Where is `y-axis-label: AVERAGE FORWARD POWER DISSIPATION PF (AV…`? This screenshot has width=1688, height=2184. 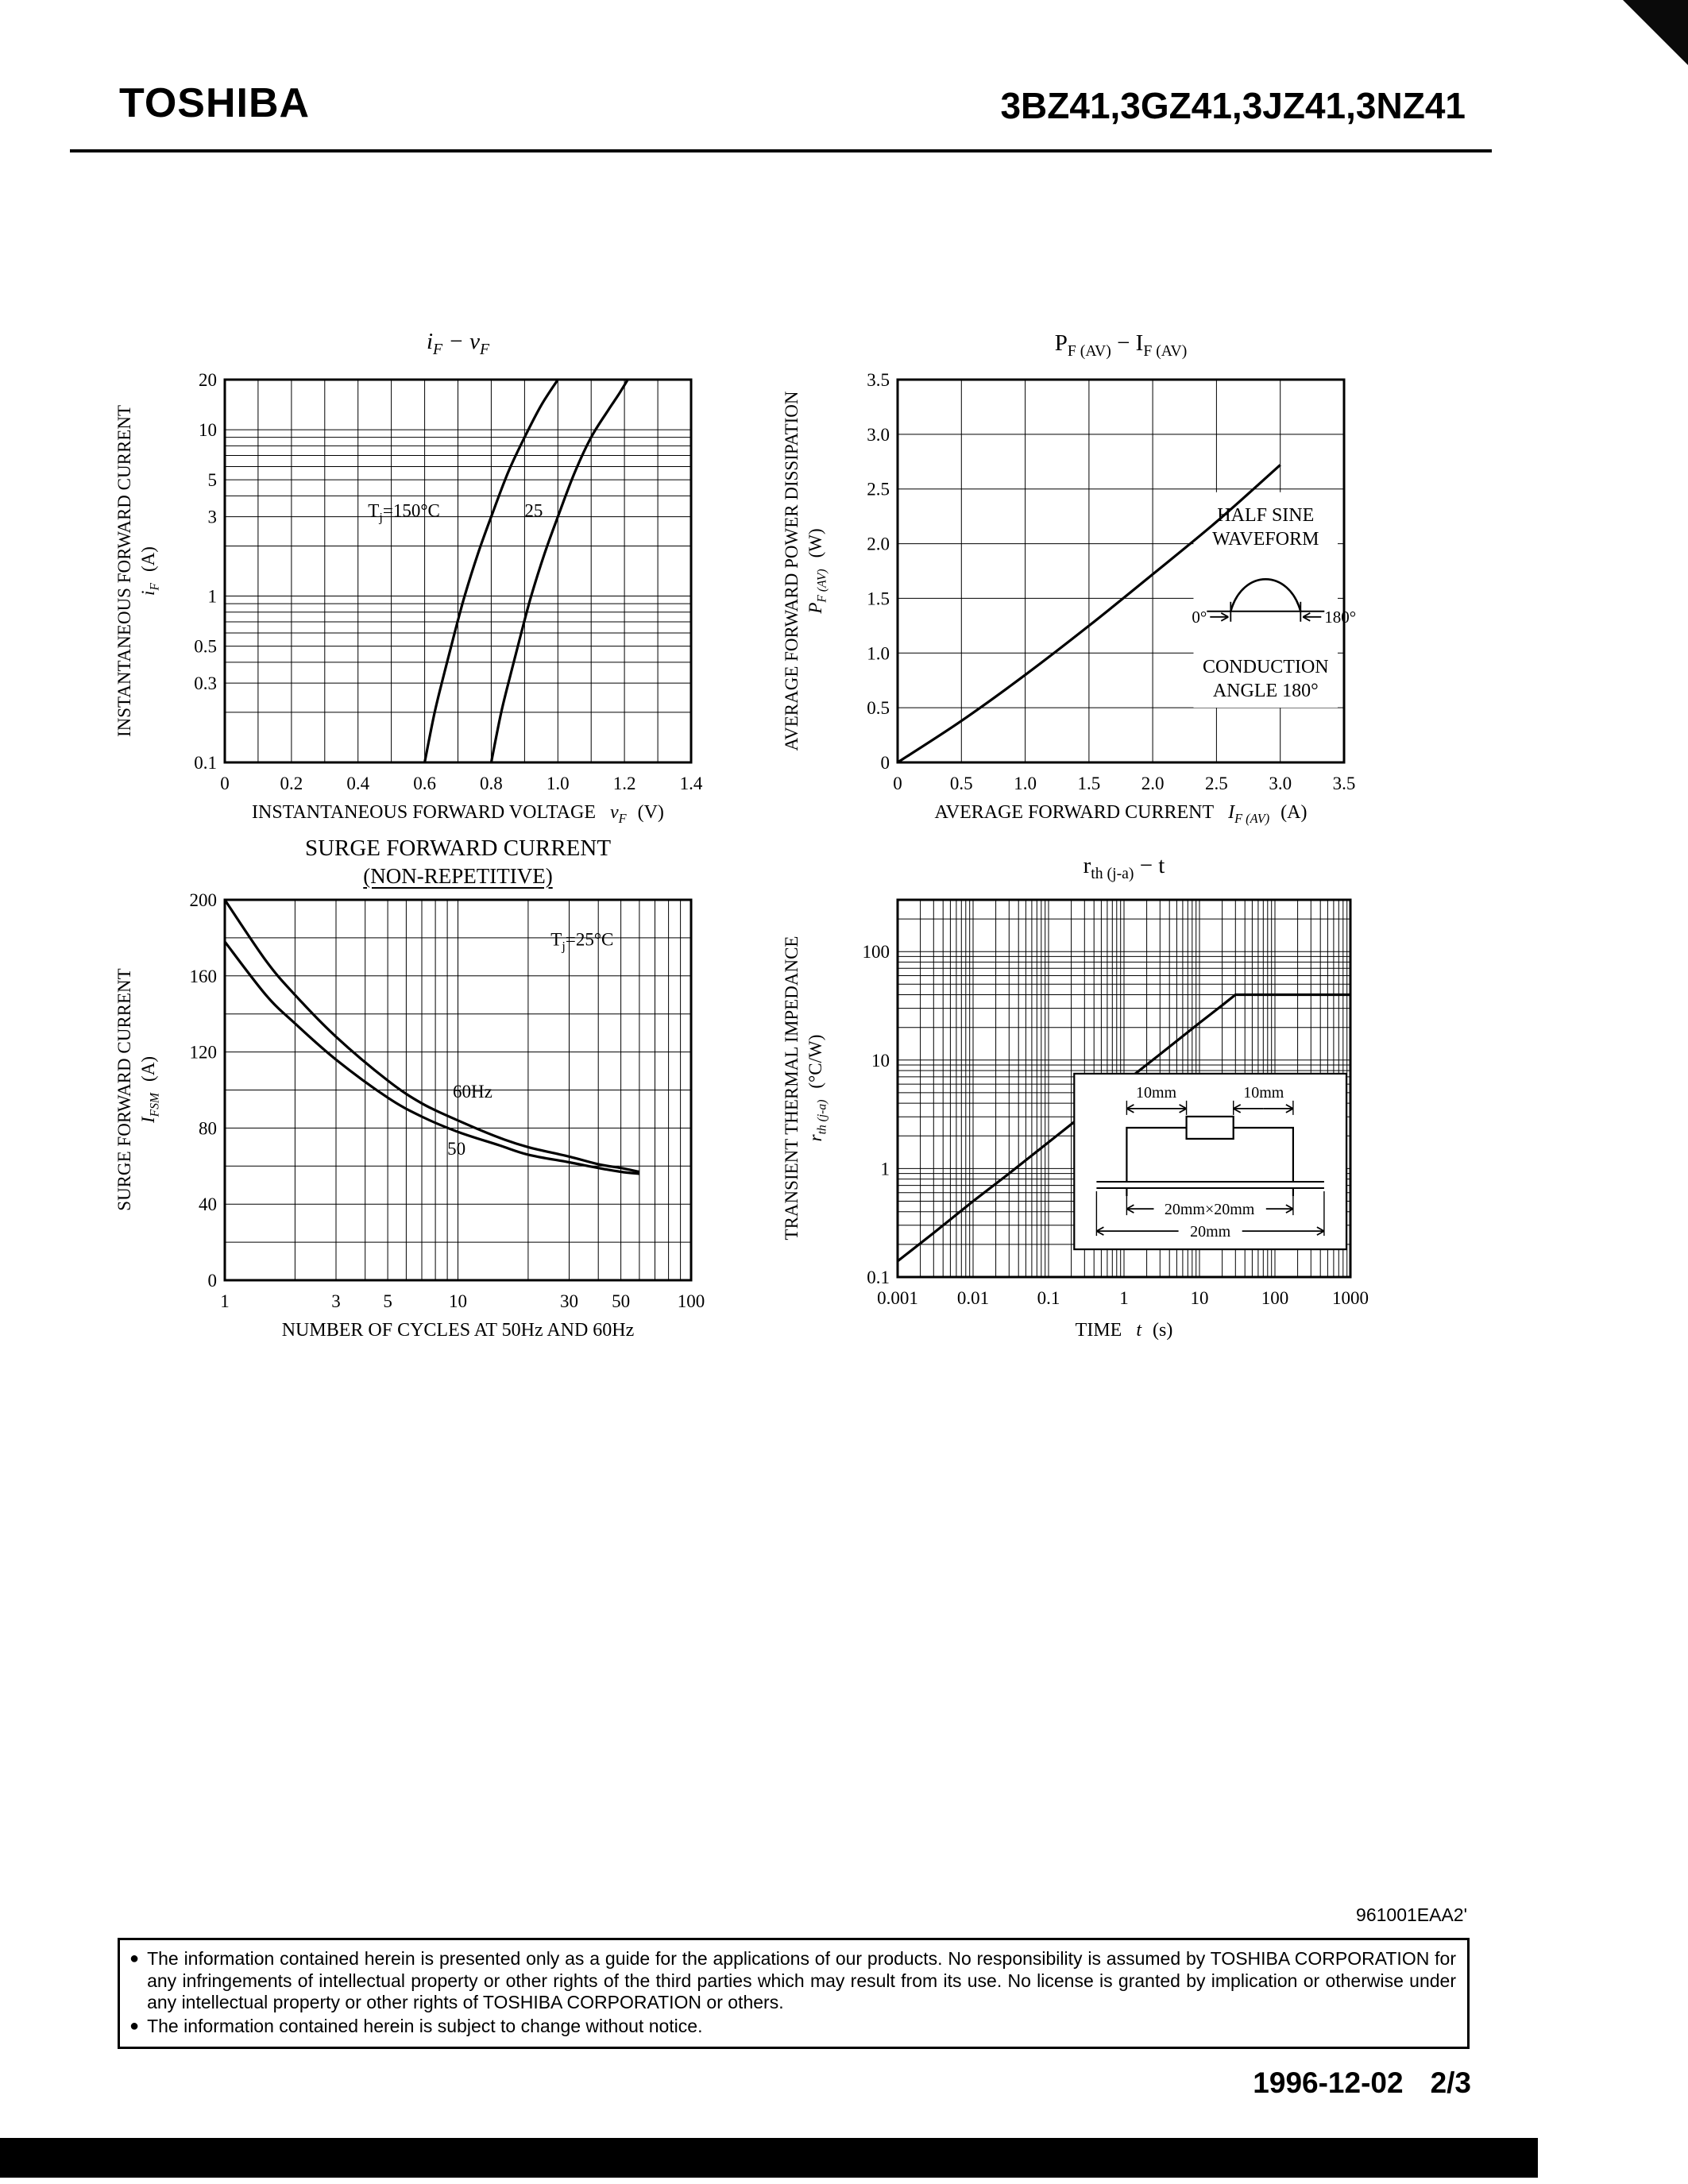 y-axis-label: AVERAGE FORWARD POWER DISSIPATION PF (AV… is located at coordinates (805, 571).